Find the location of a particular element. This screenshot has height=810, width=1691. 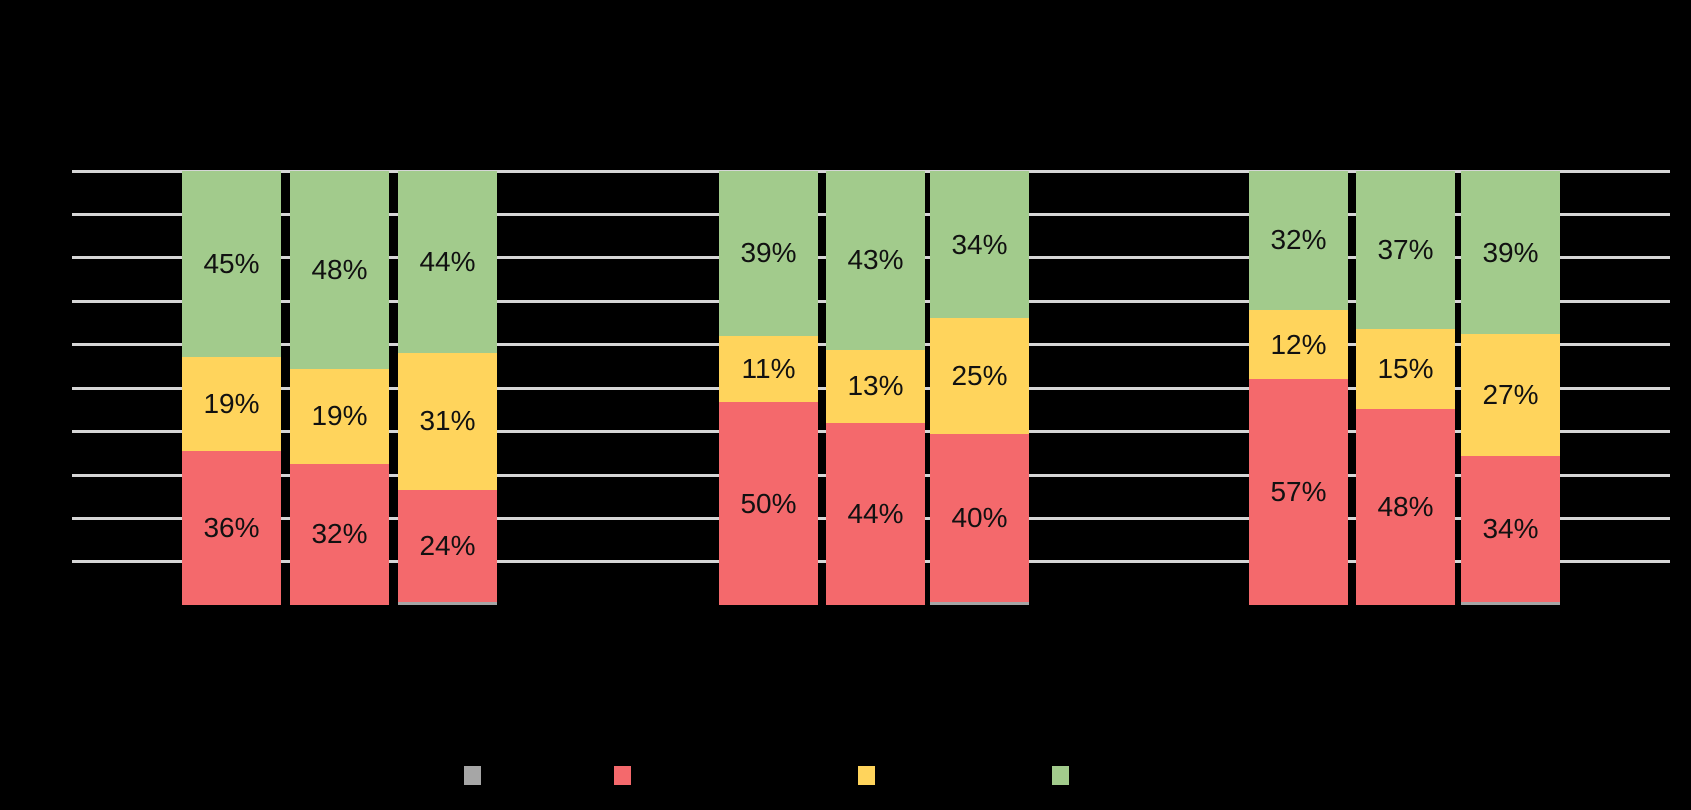

segment-label: 25% is located at coordinates (979, 375).